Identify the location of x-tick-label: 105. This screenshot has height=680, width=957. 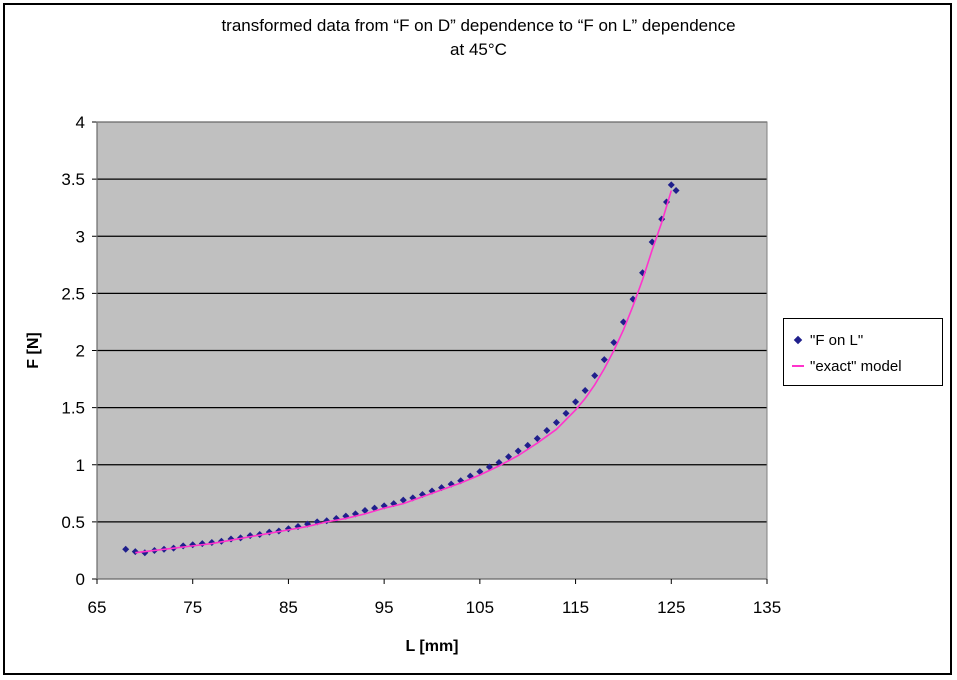
(480, 607).